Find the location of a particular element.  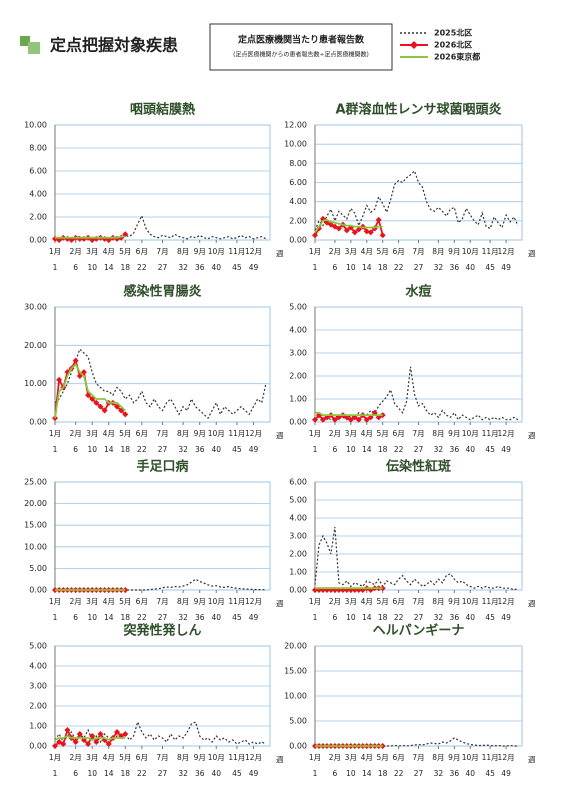

x-month-label: 12月 is located at coordinates (506, 601).